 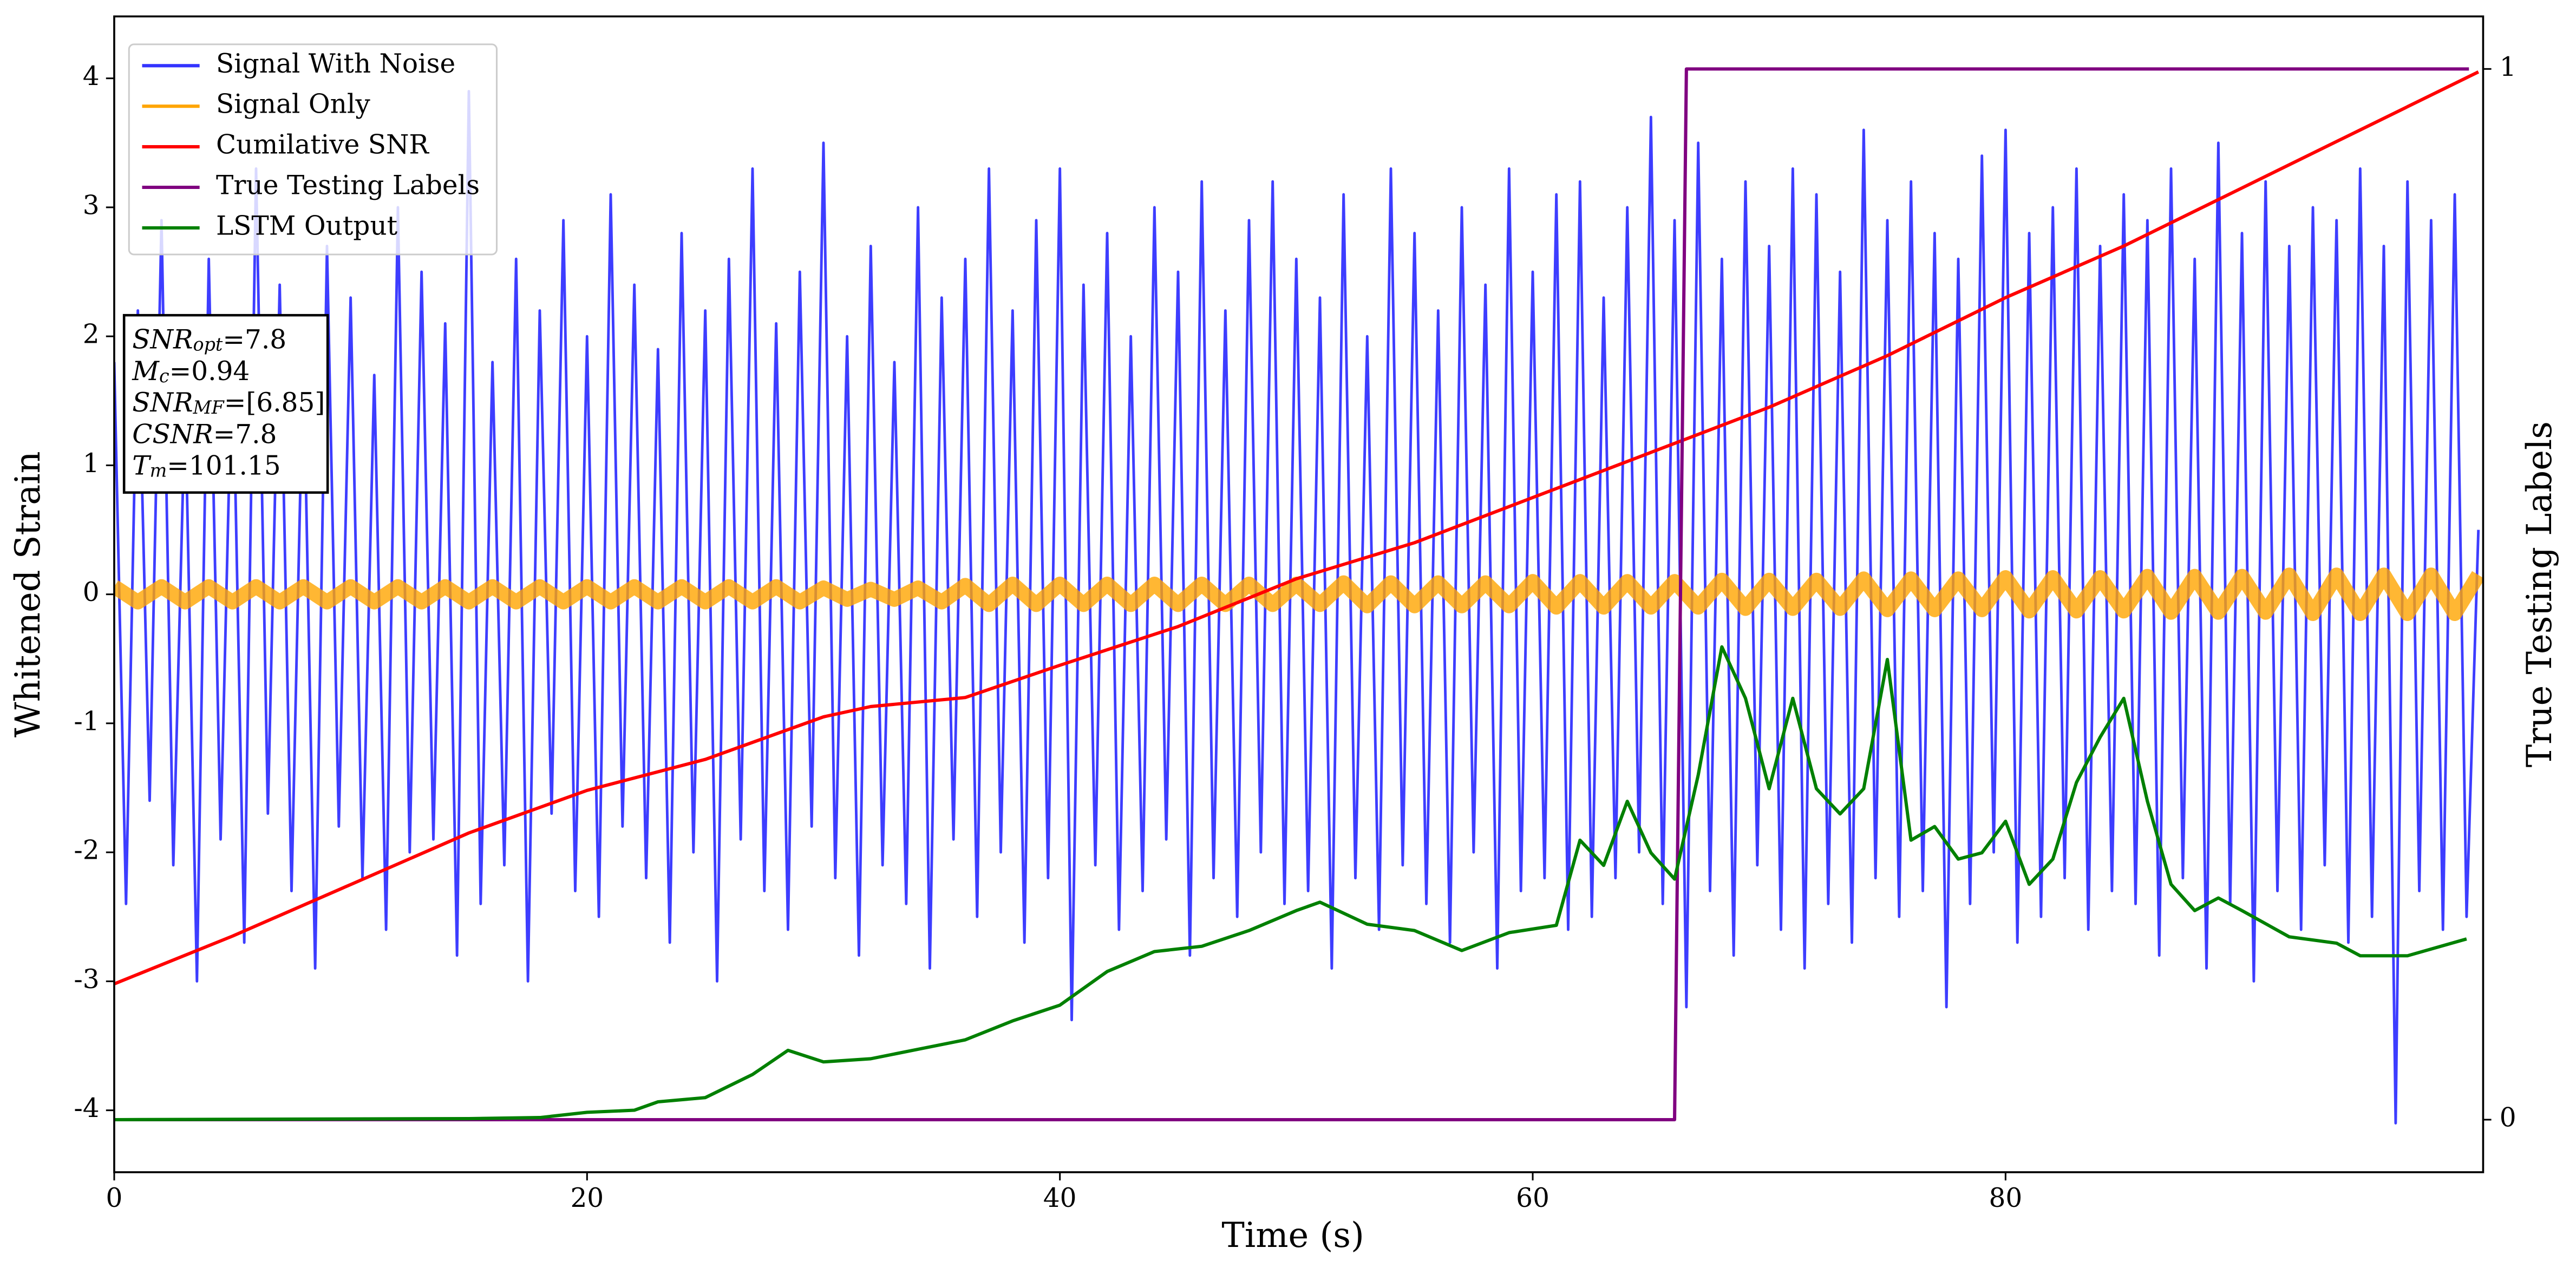 What do you see at coordinates (587, 1198) in the screenshot?
I see `x-tick-label: 20` at bounding box center [587, 1198].